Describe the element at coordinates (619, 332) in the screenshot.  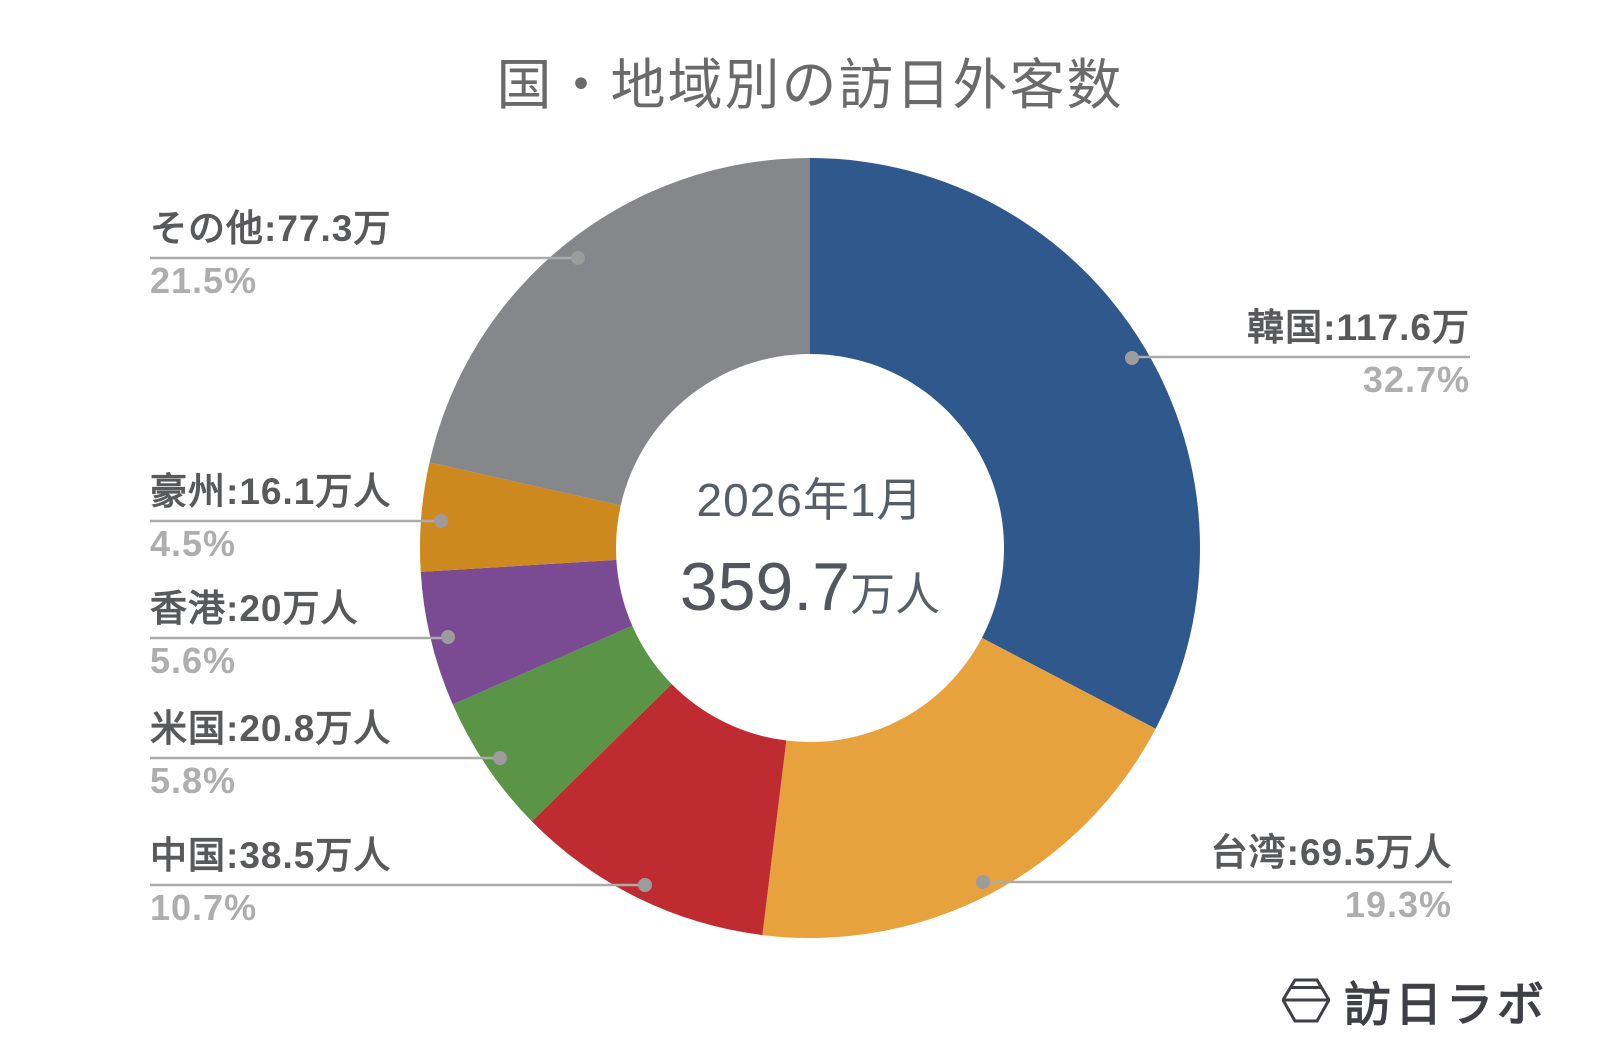
I see `donut-segment-その他` at that location.